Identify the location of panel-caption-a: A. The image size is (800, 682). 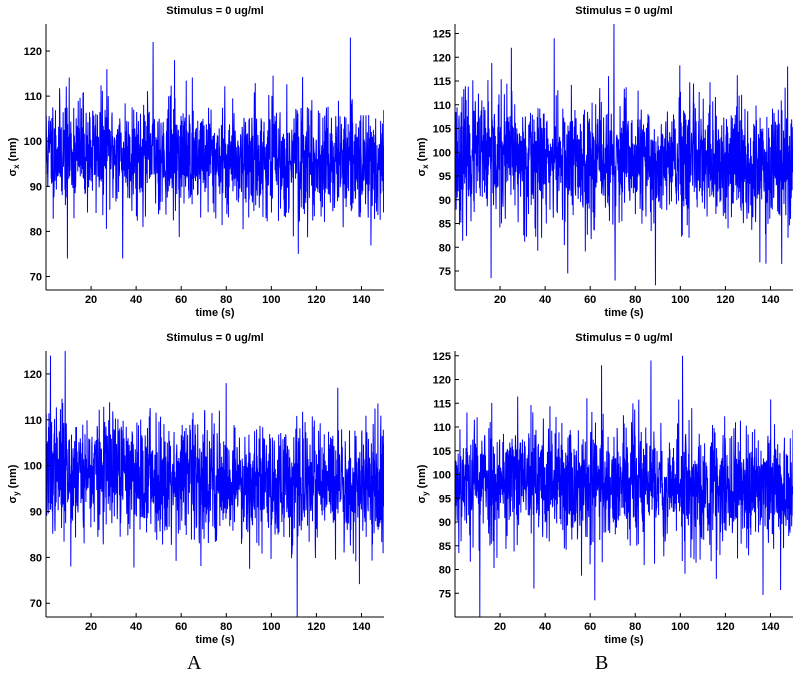
(194, 663).